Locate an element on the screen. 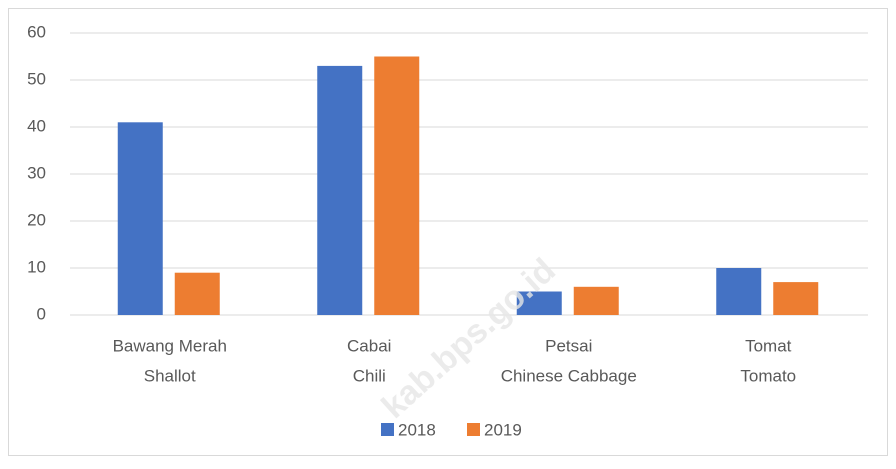 Image resolution: width=896 pixels, height=469 pixels. x-tick-label: Chili is located at coordinates (369, 375).